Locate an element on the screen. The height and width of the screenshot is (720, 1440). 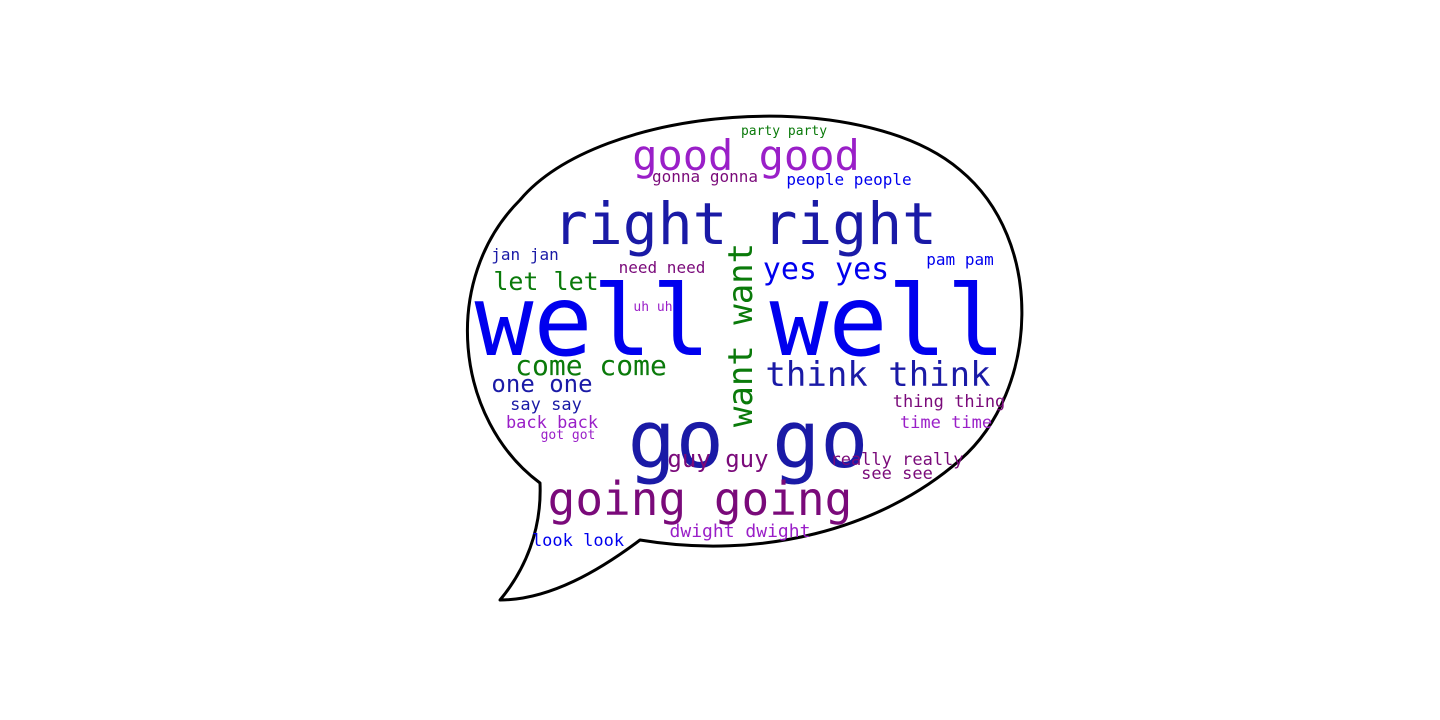
word-say-say: say say is located at coordinates (546, 405).